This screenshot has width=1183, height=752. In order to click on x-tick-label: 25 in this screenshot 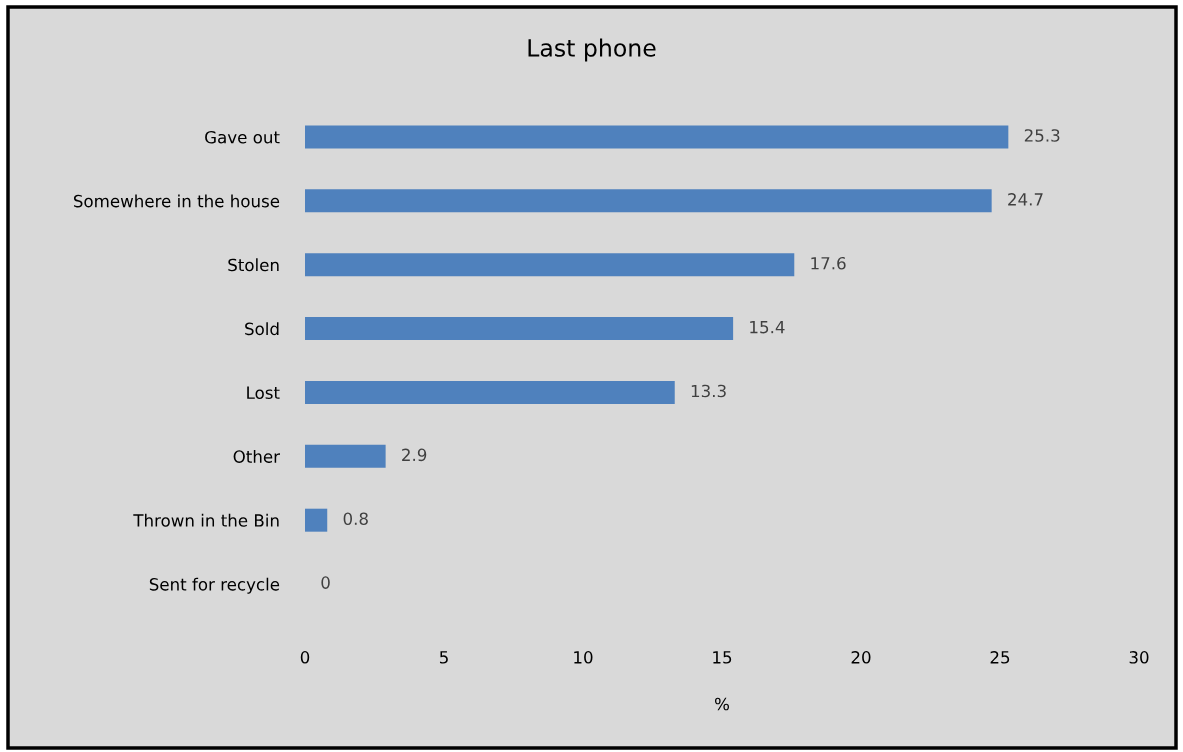, I will do `click(1000, 657)`.